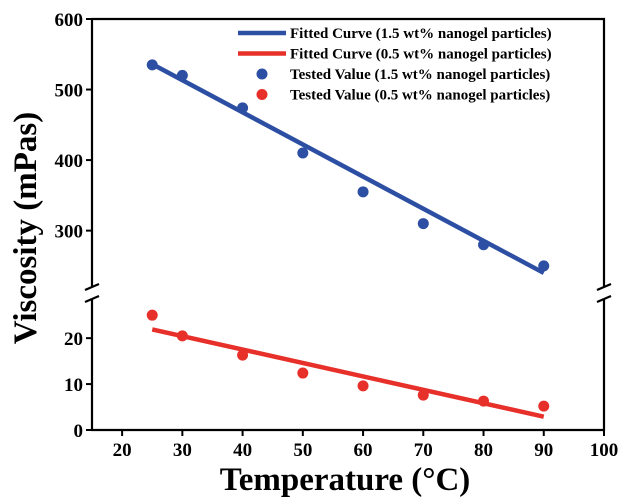 This screenshot has width=620, height=498. What do you see at coordinates (302, 450) in the screenshot?
I see `x-tick-label: 50` at bounding box center [302, 450].